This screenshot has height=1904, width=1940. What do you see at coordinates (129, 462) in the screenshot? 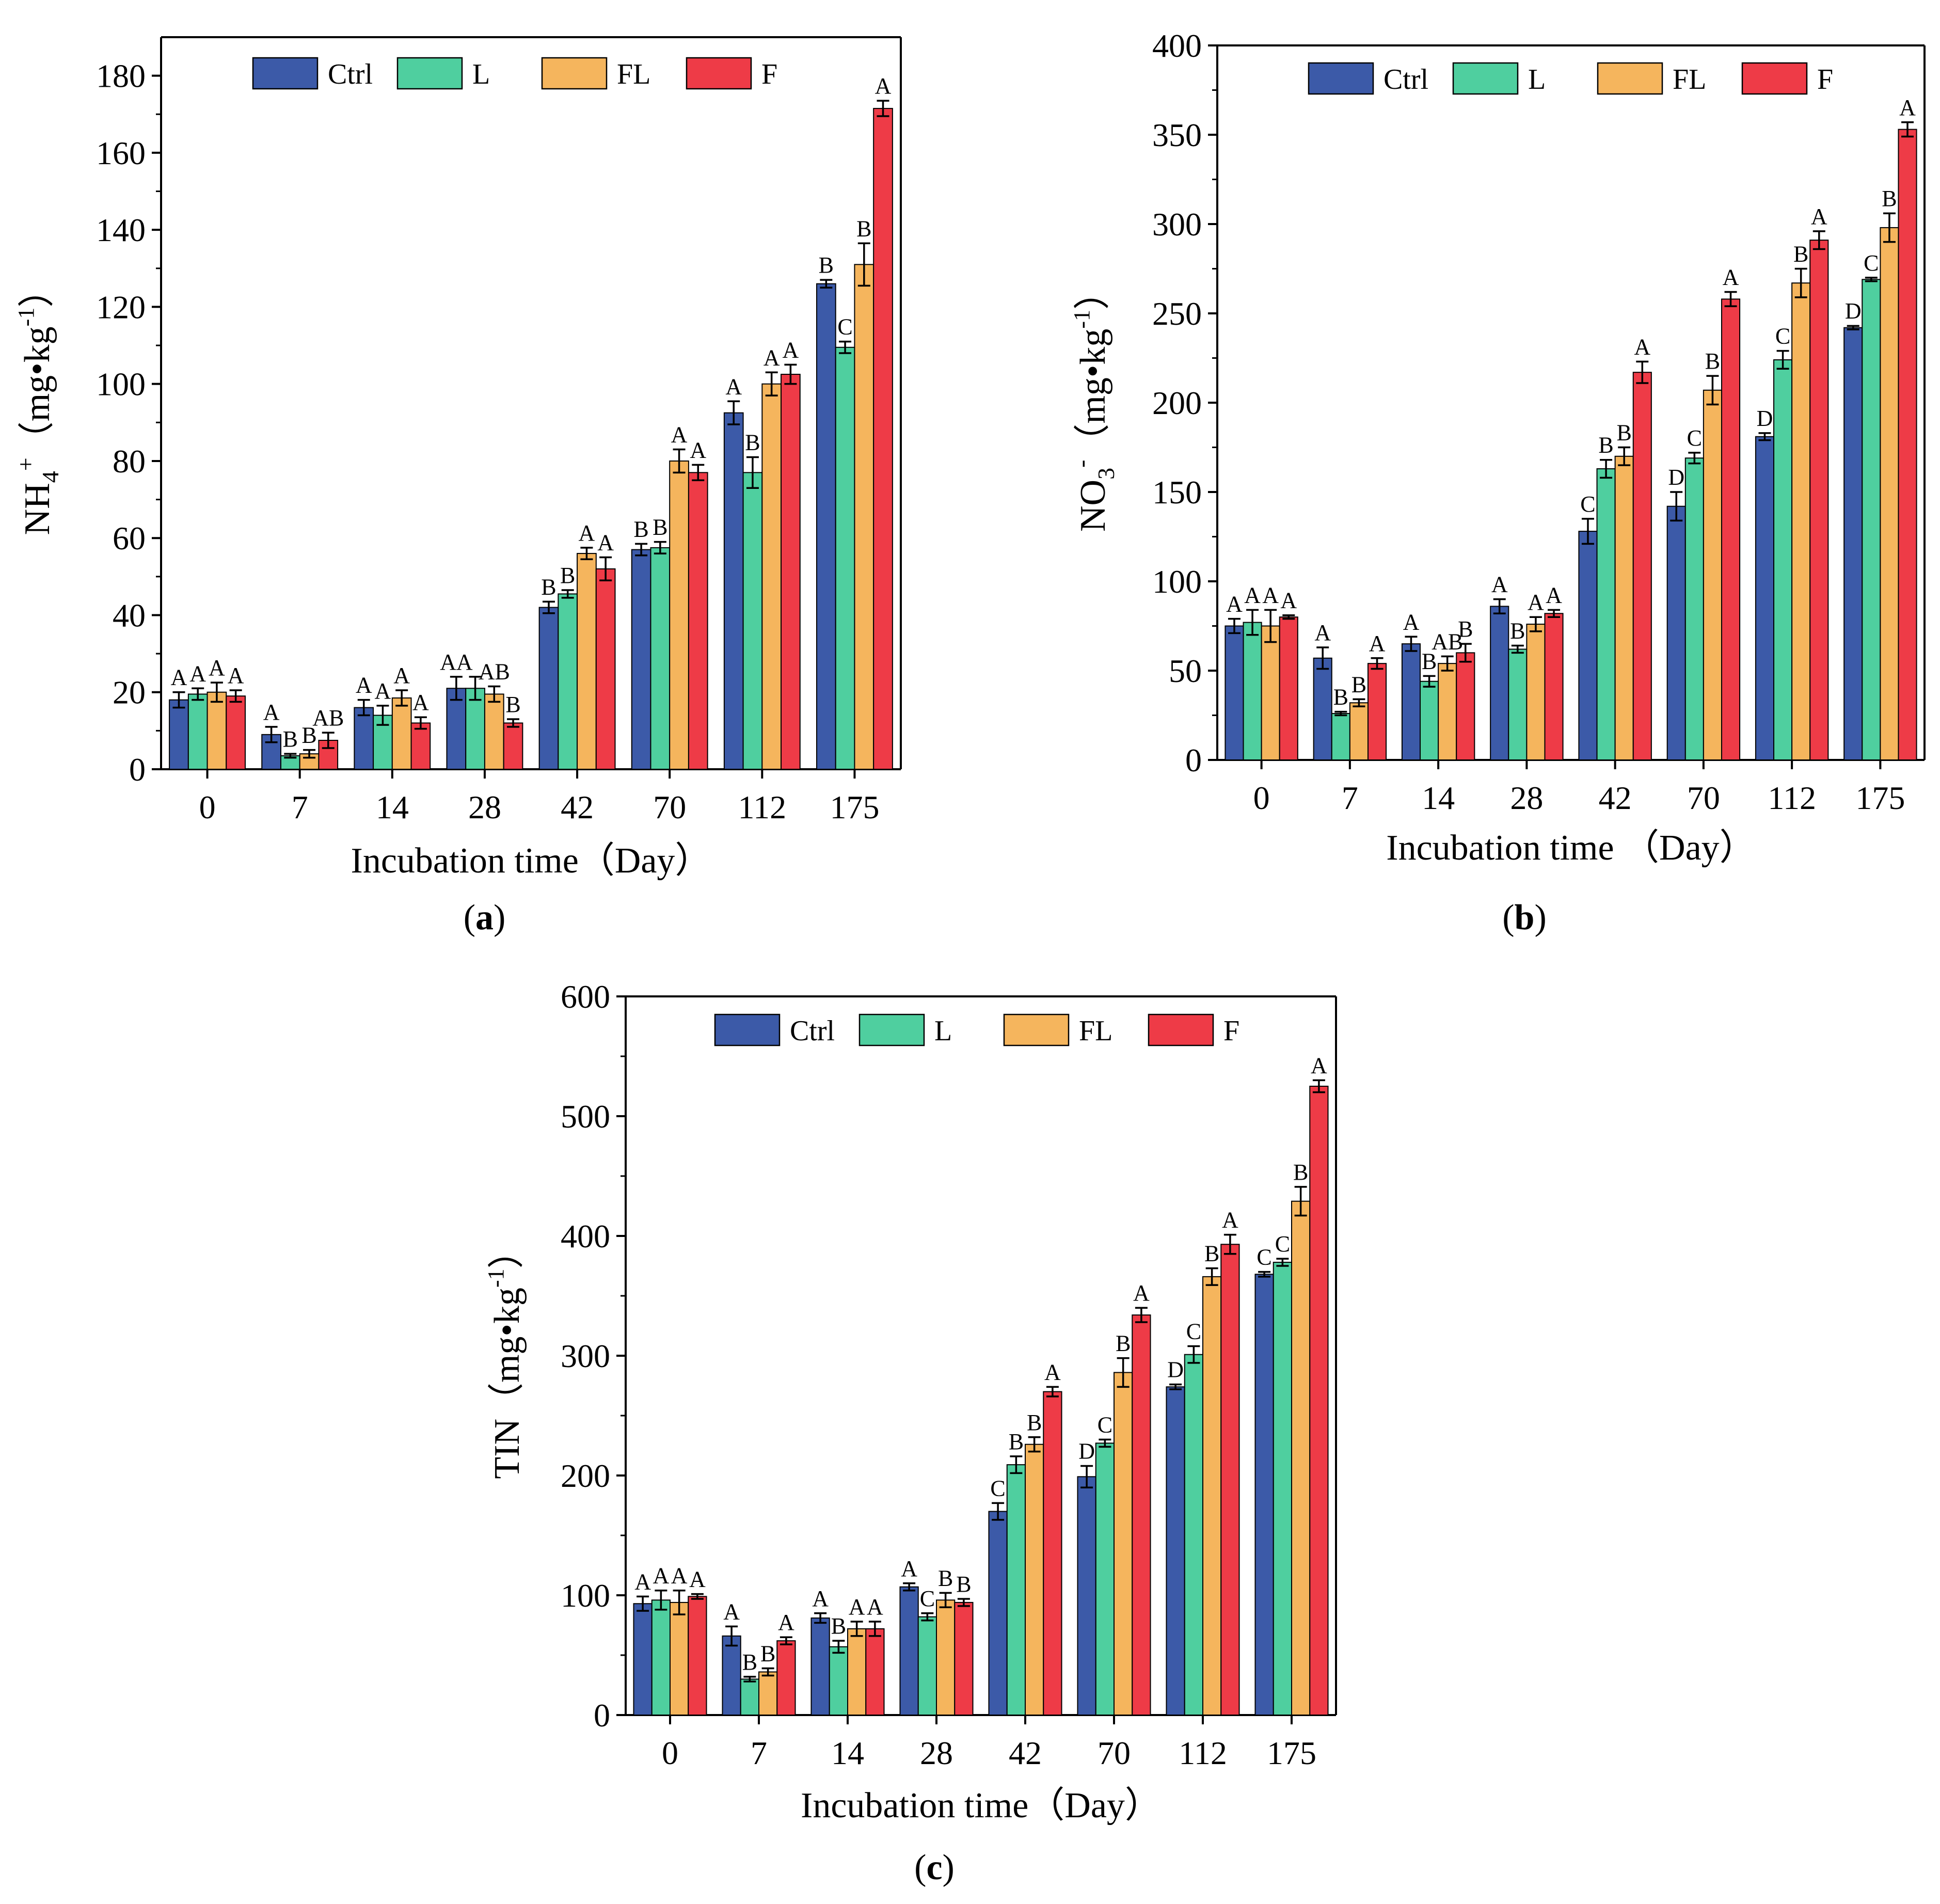
I see `y-tick-label: 80` at bounding box center [129, 462].